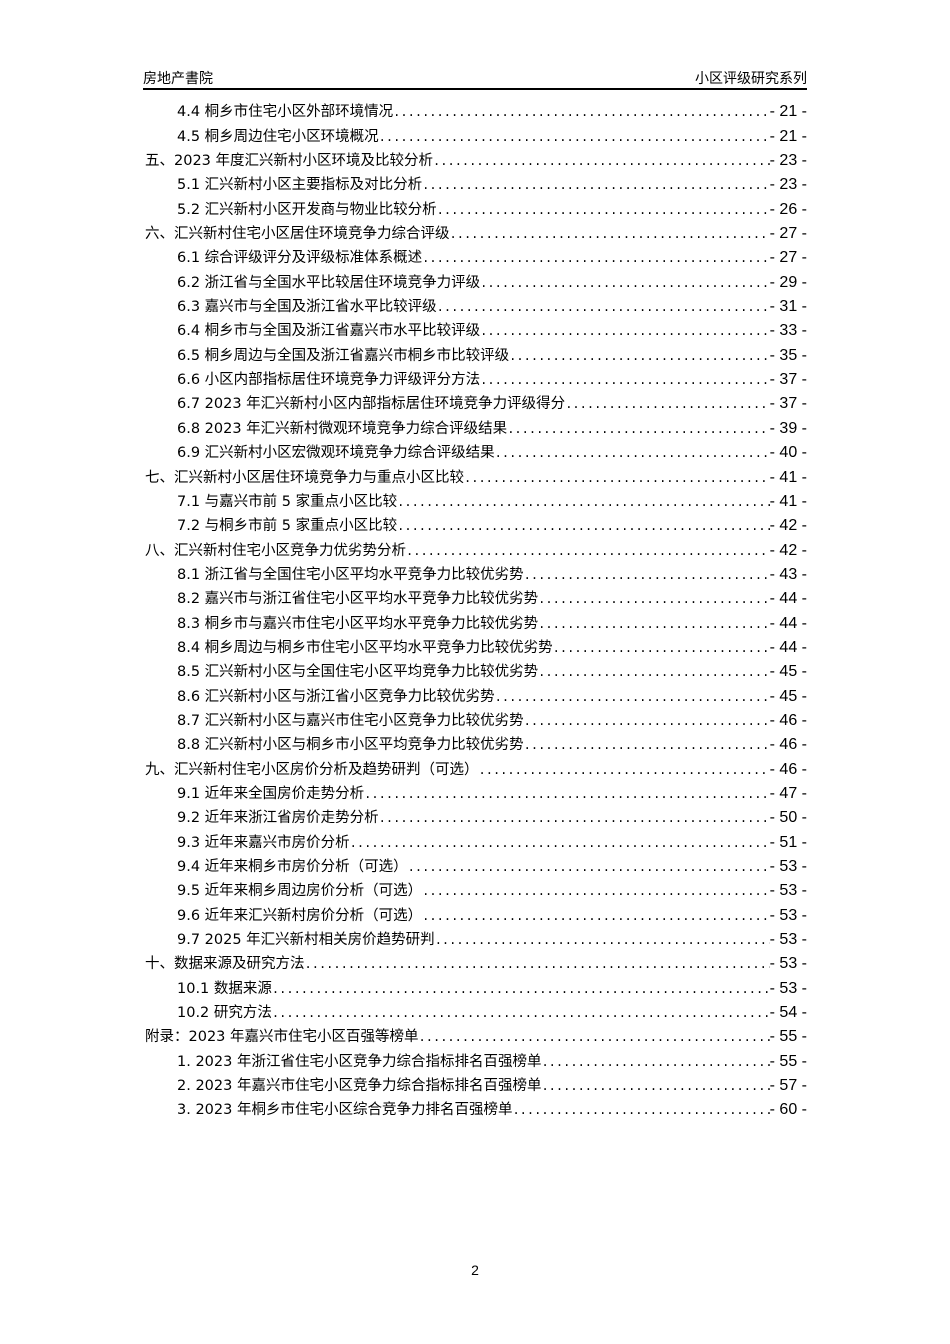 This screenshot has height=1344, width=950. I want to click on toc-entry: 六、汇兴新村住宅小区居住环境竞争力综合评级 - 27 -, so click(476, 234).